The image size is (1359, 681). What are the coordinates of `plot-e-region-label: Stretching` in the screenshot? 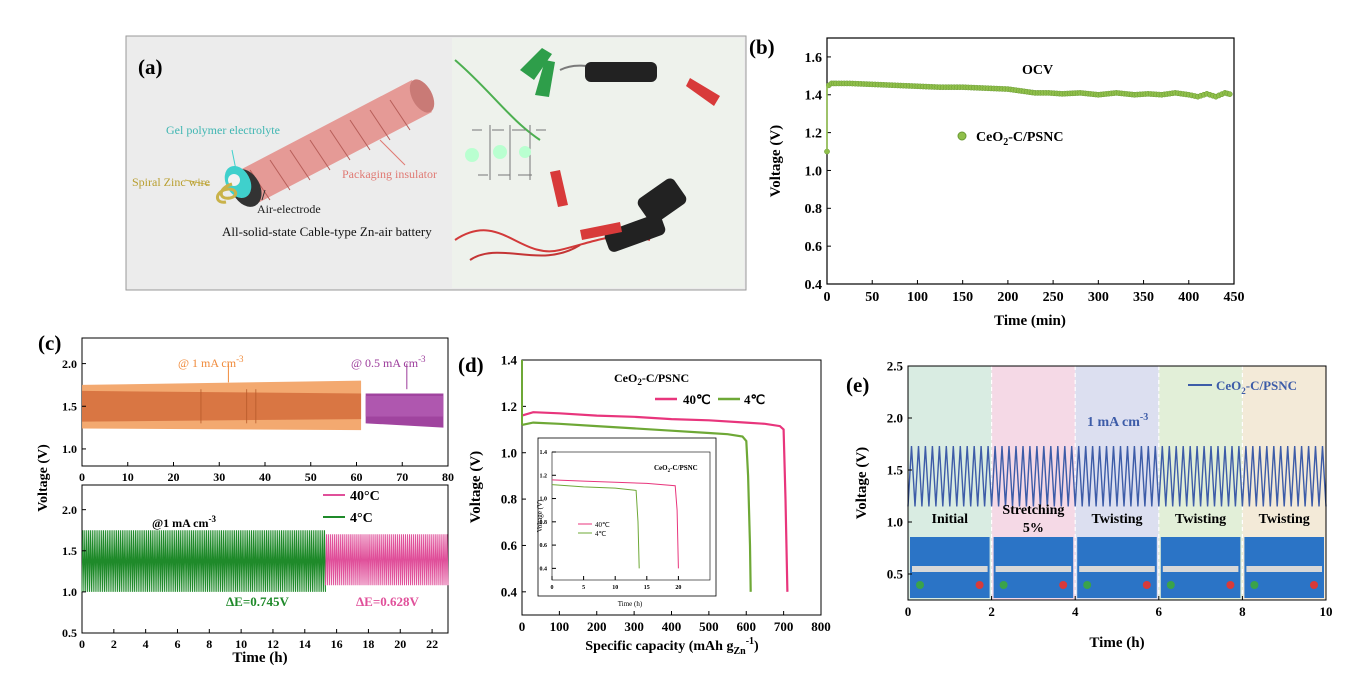 It's located at (1033, 510).